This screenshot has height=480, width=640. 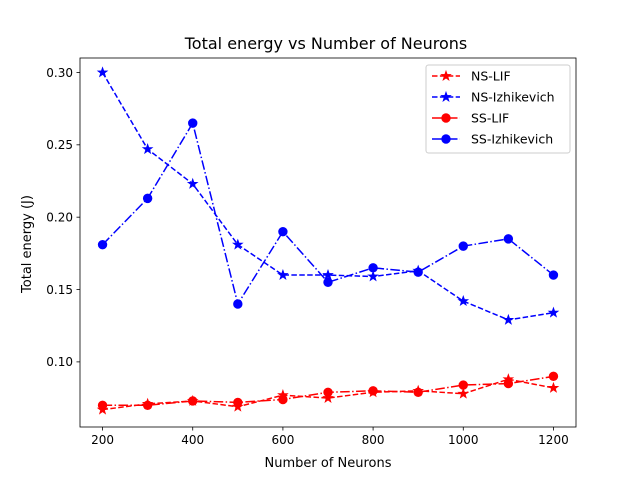 I want to click on legend-frame, so click(x=498, y=109).